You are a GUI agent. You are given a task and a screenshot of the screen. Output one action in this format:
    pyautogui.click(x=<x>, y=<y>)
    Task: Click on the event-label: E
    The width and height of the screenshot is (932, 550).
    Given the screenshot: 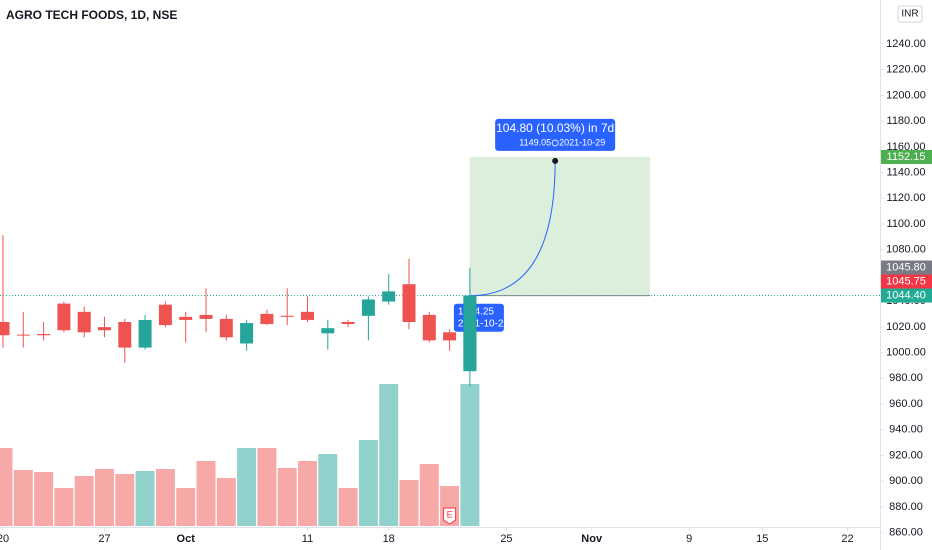 What is the action you would take?
    pyautogui.click(x=450, y=514)
    